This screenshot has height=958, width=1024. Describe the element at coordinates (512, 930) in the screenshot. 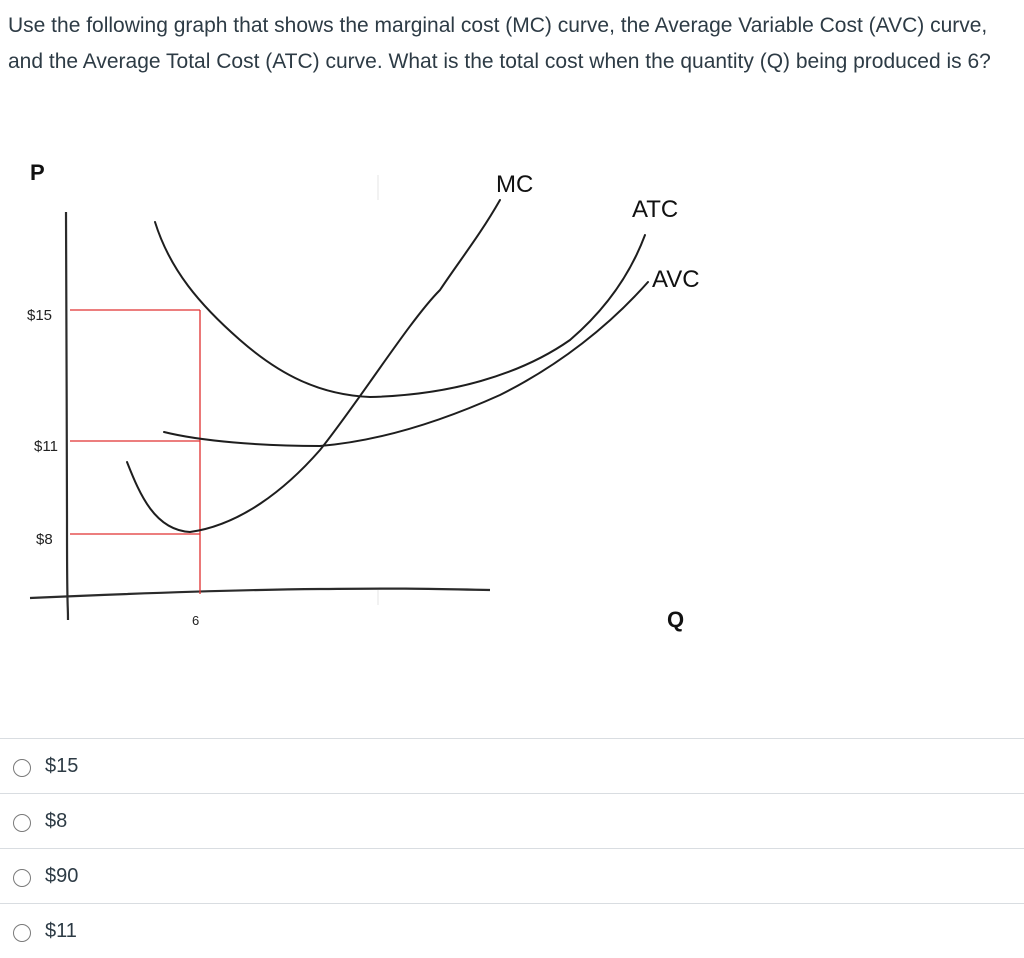

I see `answer-option-11: $11` at that location.